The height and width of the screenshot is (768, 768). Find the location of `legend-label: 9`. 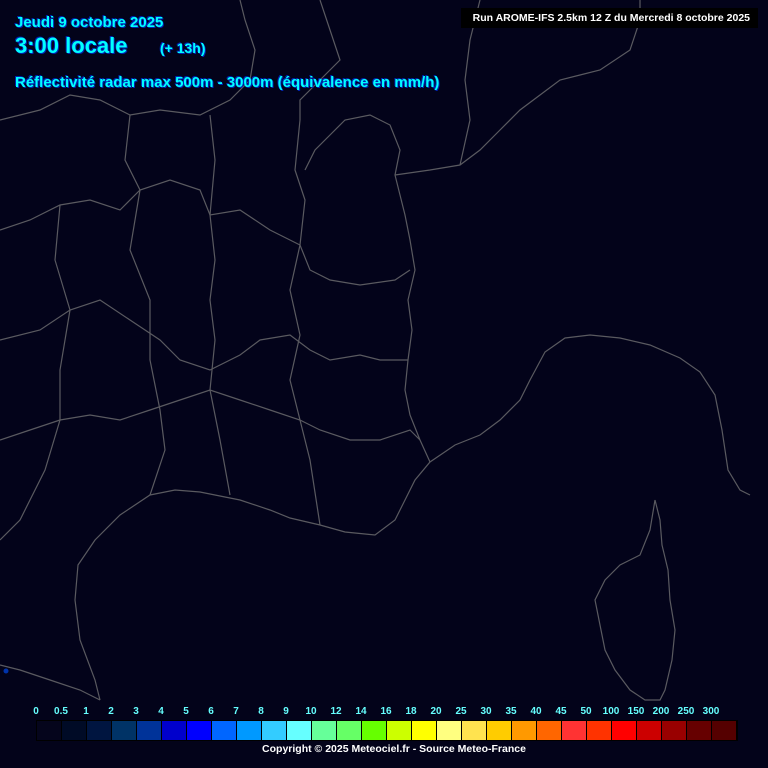

legend-label: 9 is located at coordinates (286, 711).